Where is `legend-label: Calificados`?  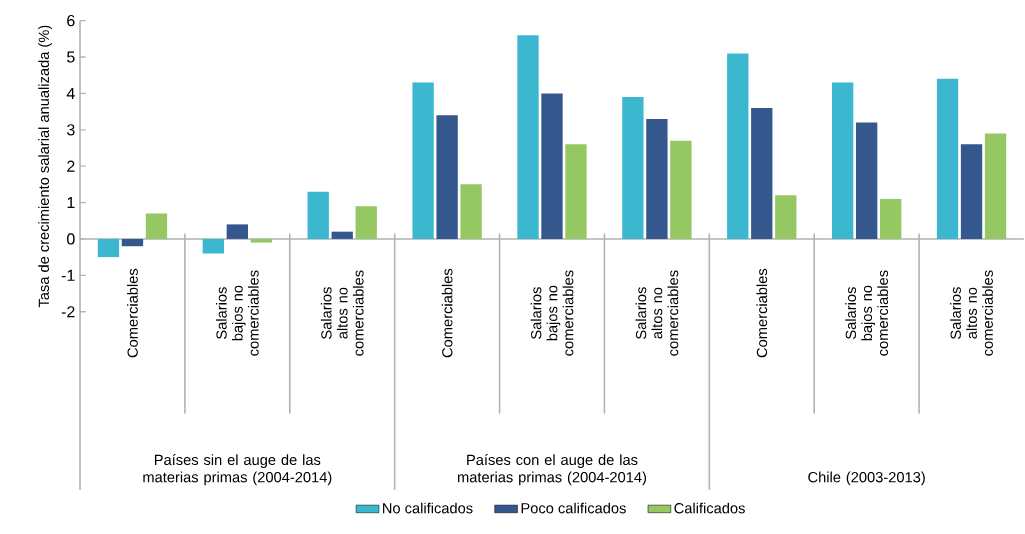 legend-label: Calificados is located at coordinates (709, 508).